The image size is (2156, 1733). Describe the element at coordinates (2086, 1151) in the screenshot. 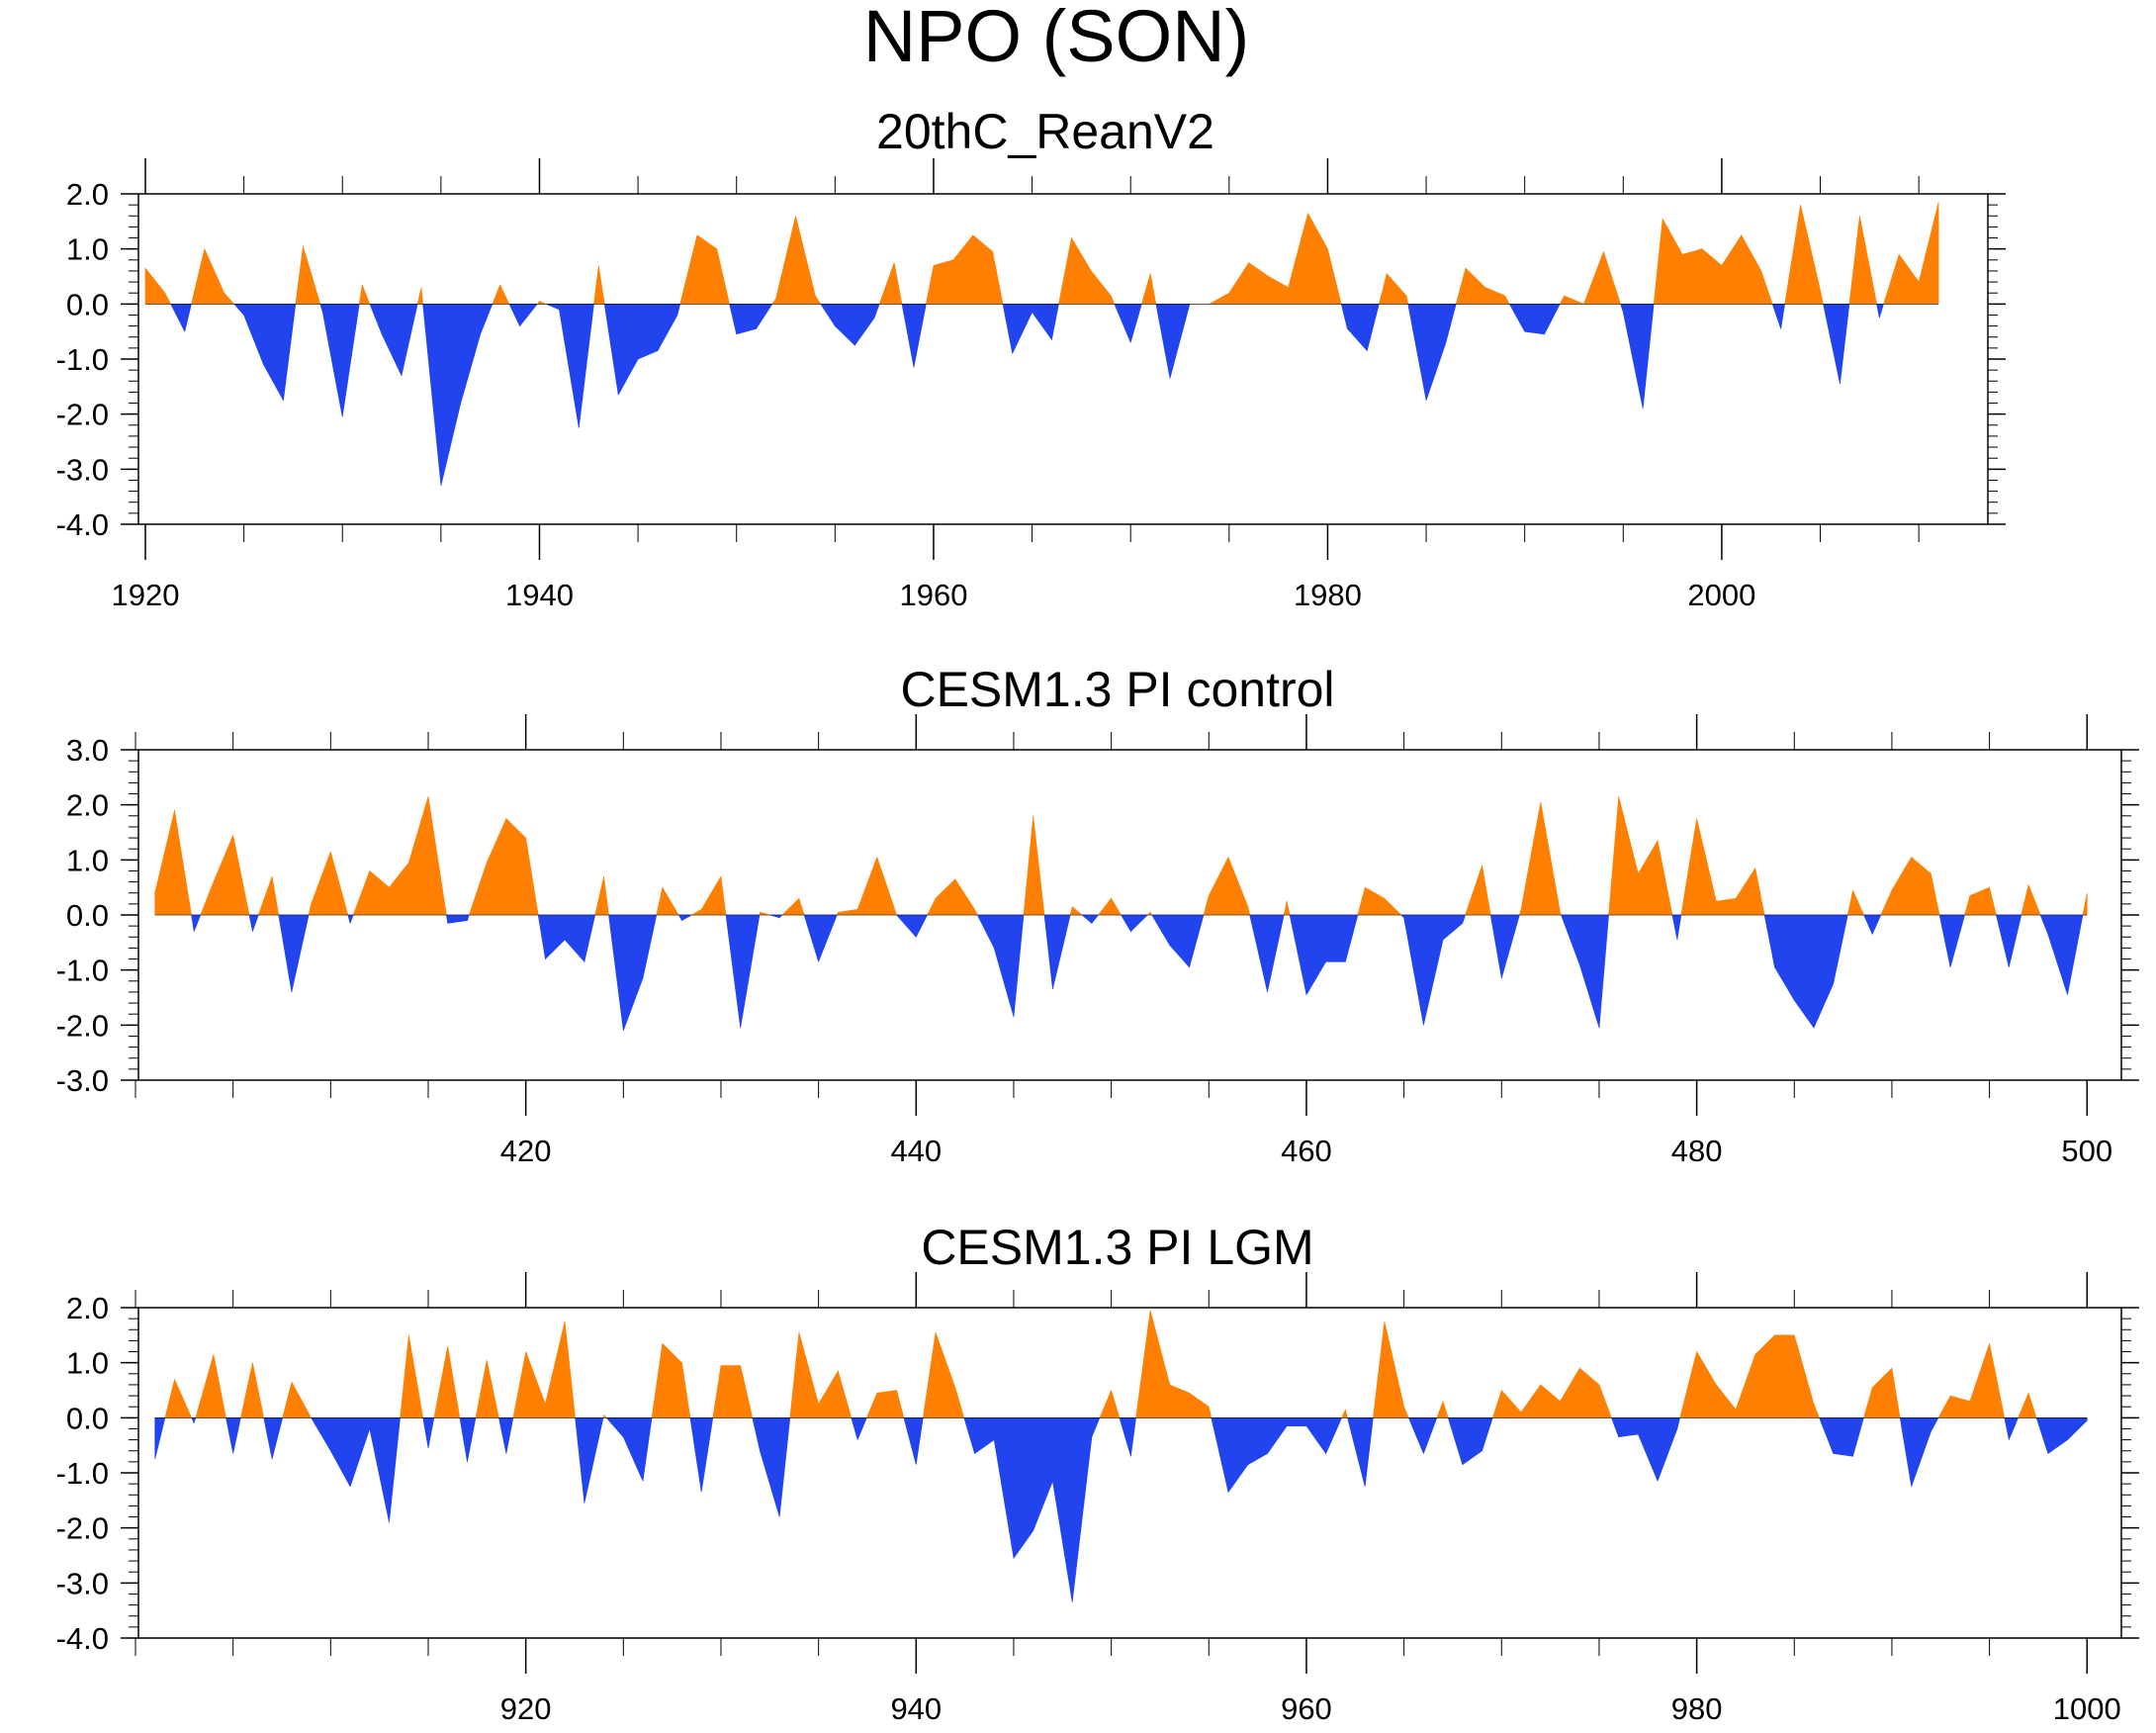

I see `x-tick-label: 500` at that location.